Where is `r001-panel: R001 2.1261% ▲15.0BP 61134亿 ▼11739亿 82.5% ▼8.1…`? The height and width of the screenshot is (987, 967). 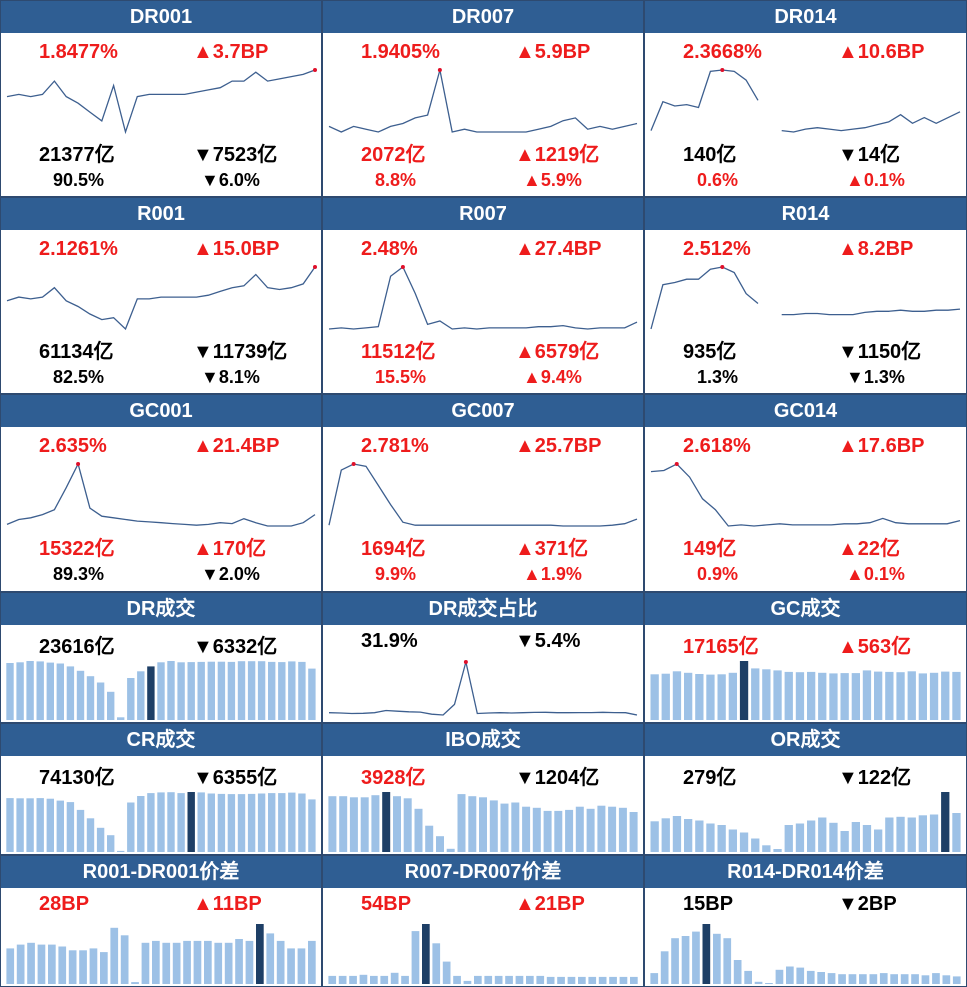
r001-panel: R001 2.1261% ▲15.0BP 61134亿 ▼11739亿 82.5% ▼8.1… is located at coordinates (161, 295).